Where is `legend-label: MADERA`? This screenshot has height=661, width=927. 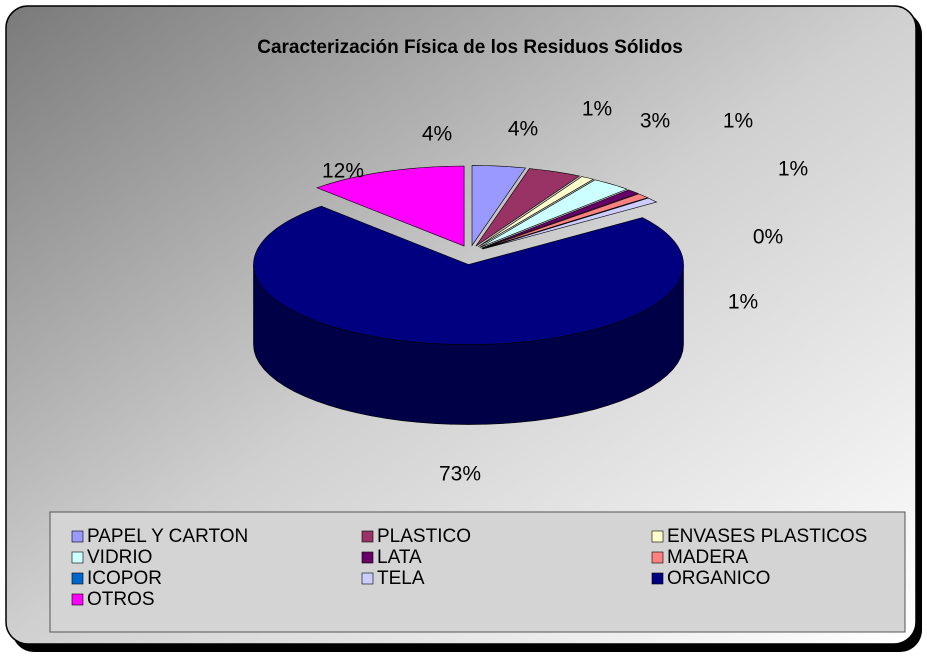
legend-label: MADERA is located at coordinates (708, 557).